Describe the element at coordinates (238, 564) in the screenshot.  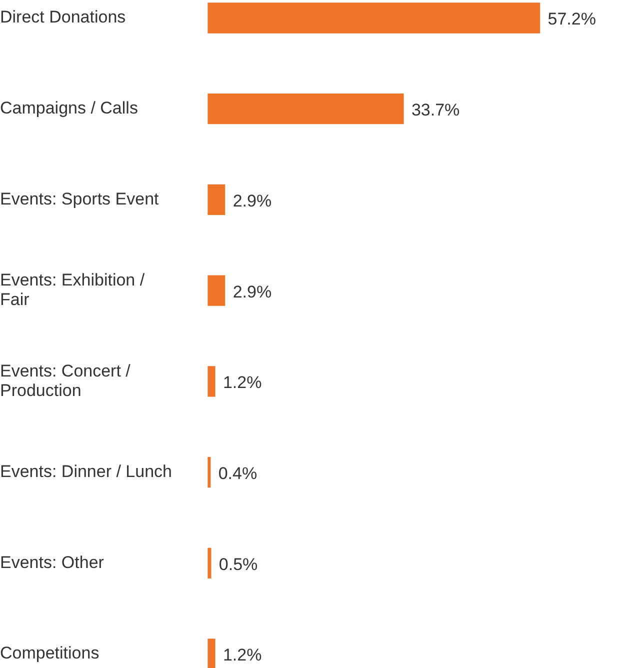
I see `data-label: 0.5%` at that location.